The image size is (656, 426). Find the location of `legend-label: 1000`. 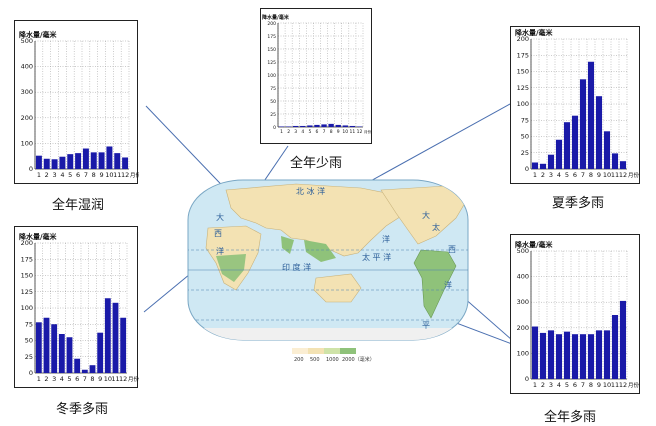

legend-label: 1000 is located at coordinates (332, 360).